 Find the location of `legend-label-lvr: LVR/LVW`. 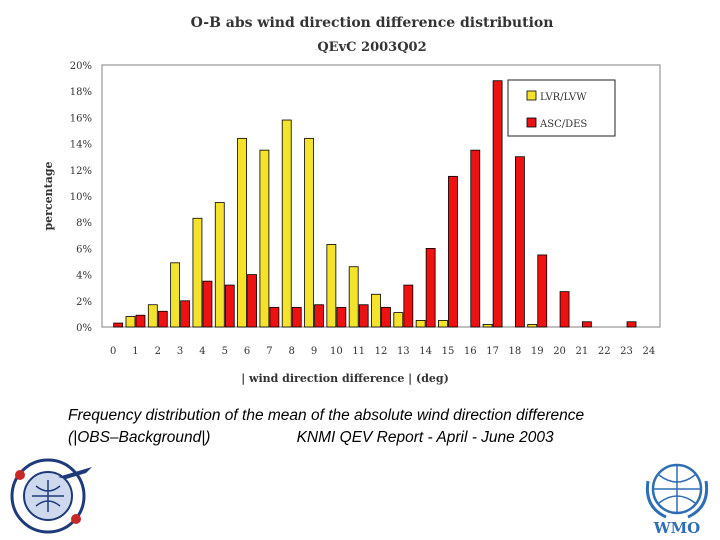

legend-label-lvr: LVR/LVW is located at coordinates (563, 97).